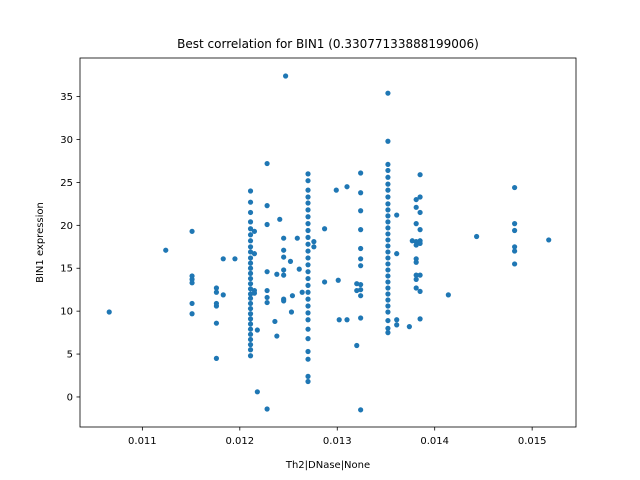 Image resolution: width=640 pixels, height=480 pixels. Describe the element at coordinates (66, 97) in the screenshot. I see `y-tick-label: 35` at that location.